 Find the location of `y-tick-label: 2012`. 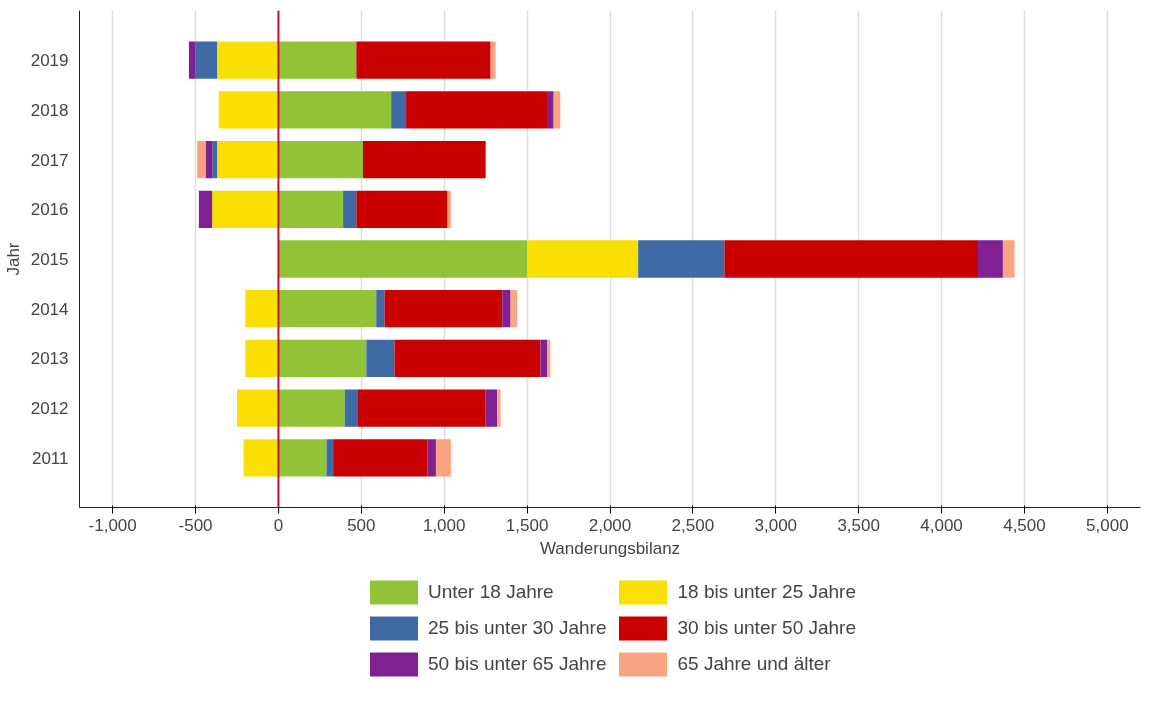

y-tick-label: 2012 is located at coordinates (49, 409).